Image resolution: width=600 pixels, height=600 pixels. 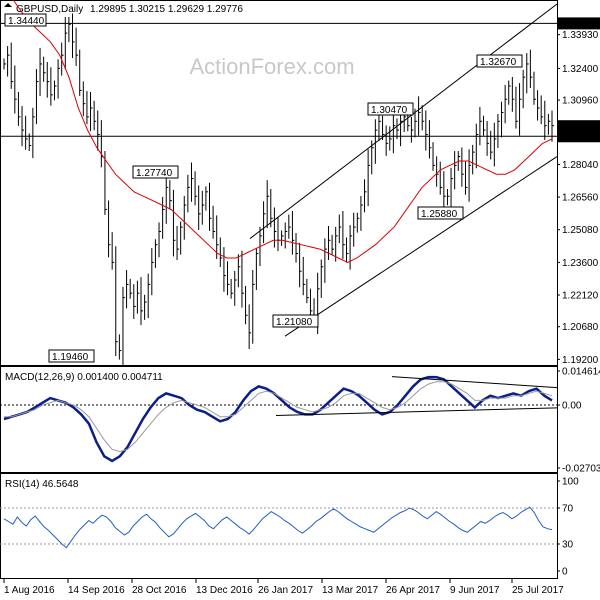 I want to click on annotation-label: 1.27740, so click(x=154, y=173).